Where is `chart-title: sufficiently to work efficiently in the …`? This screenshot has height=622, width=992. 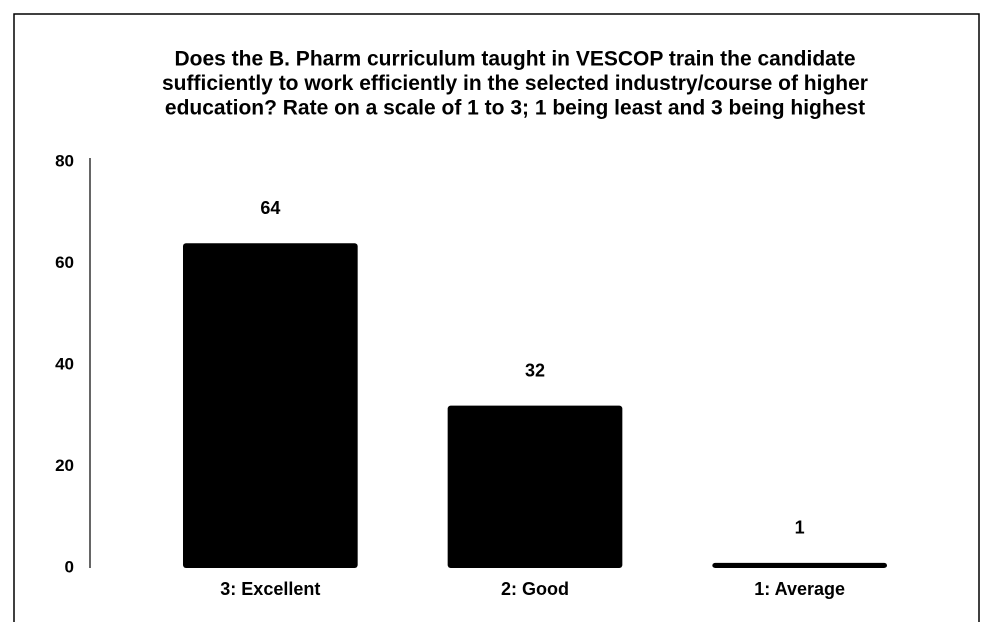
chart-title: sufficiently to work efficiently in the … is located at coordinates (515, 83).